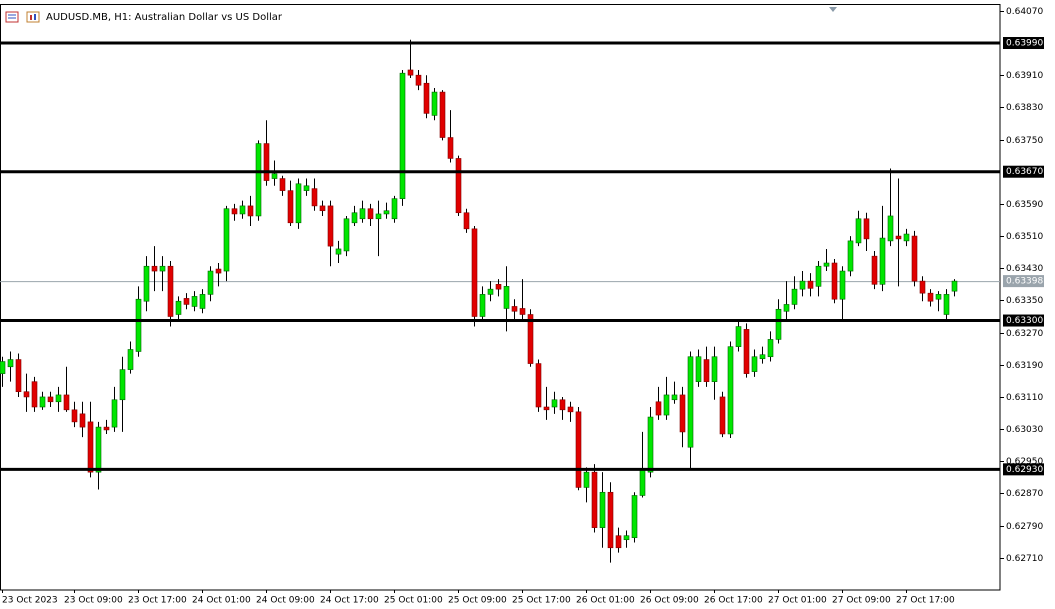  What do you see at coordinates (33, 17) in the screenshot?
I see `icon` at bounding box center [33, 17].